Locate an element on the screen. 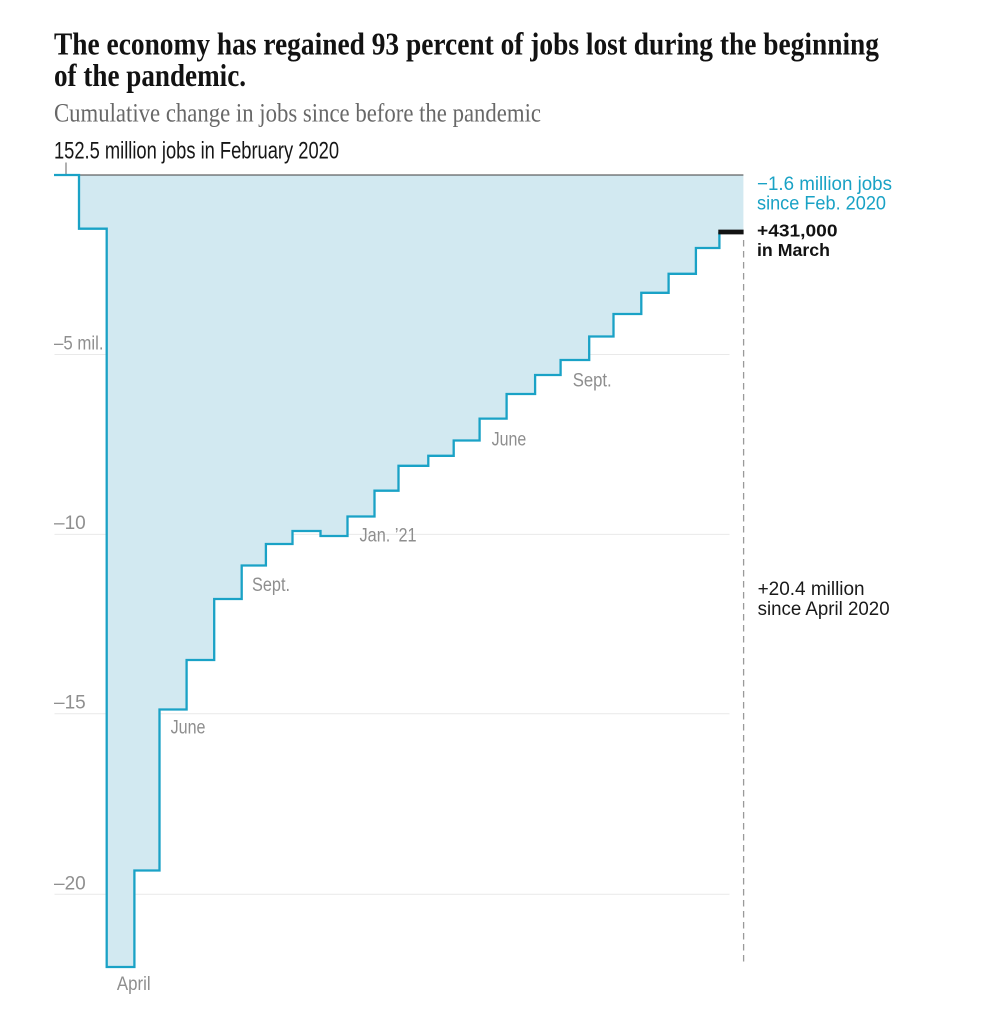 Image resolution: width=999 pixels, height=1014 pixels. svg-text: since April 2020 is located at coordinates (824, 609).